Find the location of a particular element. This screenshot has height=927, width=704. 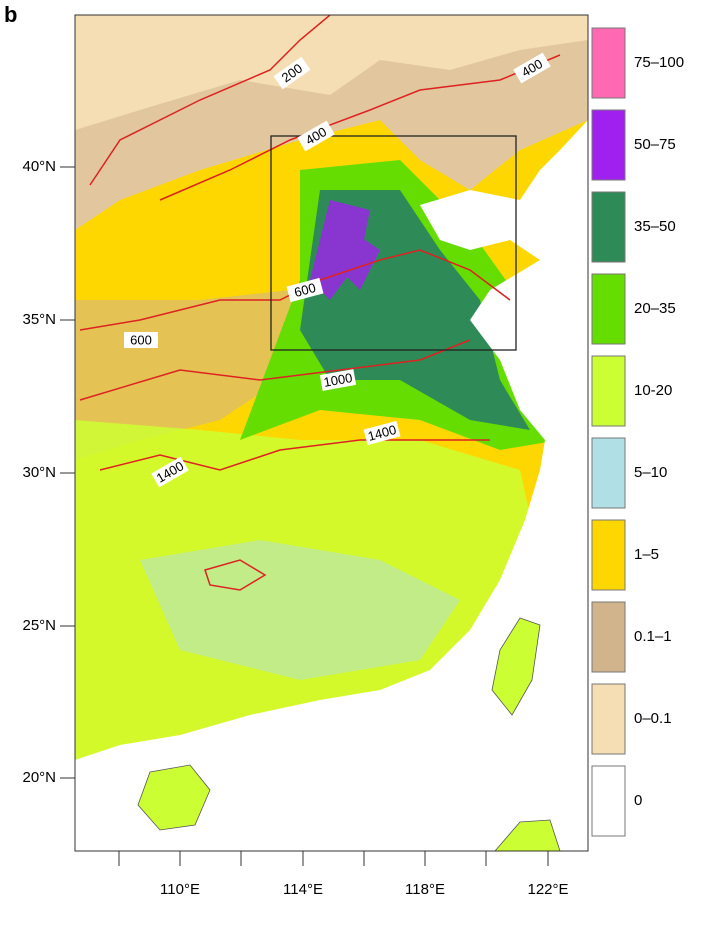

north-tan is located at coordinates (331, 135).